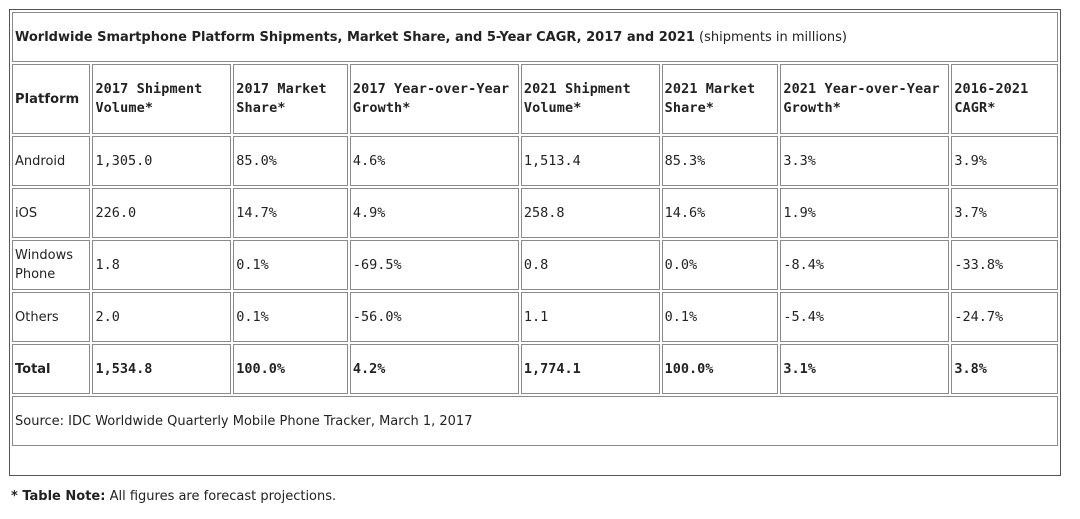 The width and height of the screenshot is (1080, 519). I want to click on cell-2021-yoy-growth: 1.9%, so click(865, 213).